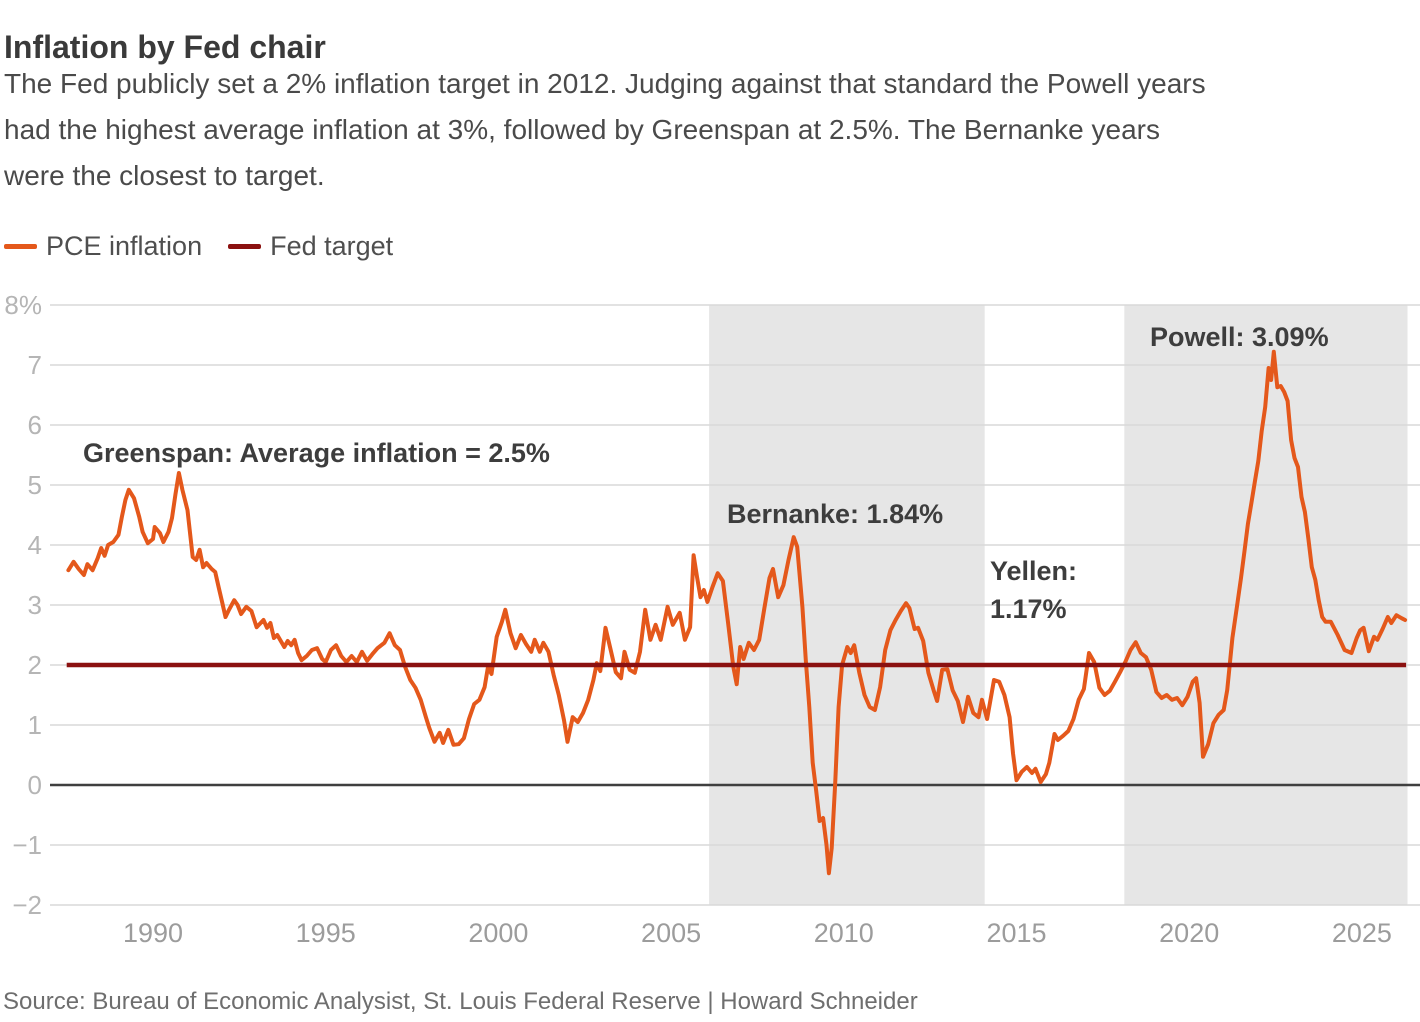  What do you see at coordinates (35, 365) in the screenshot?
I see `y-axis-tick-7: 7` at bounding box center [35, 365].